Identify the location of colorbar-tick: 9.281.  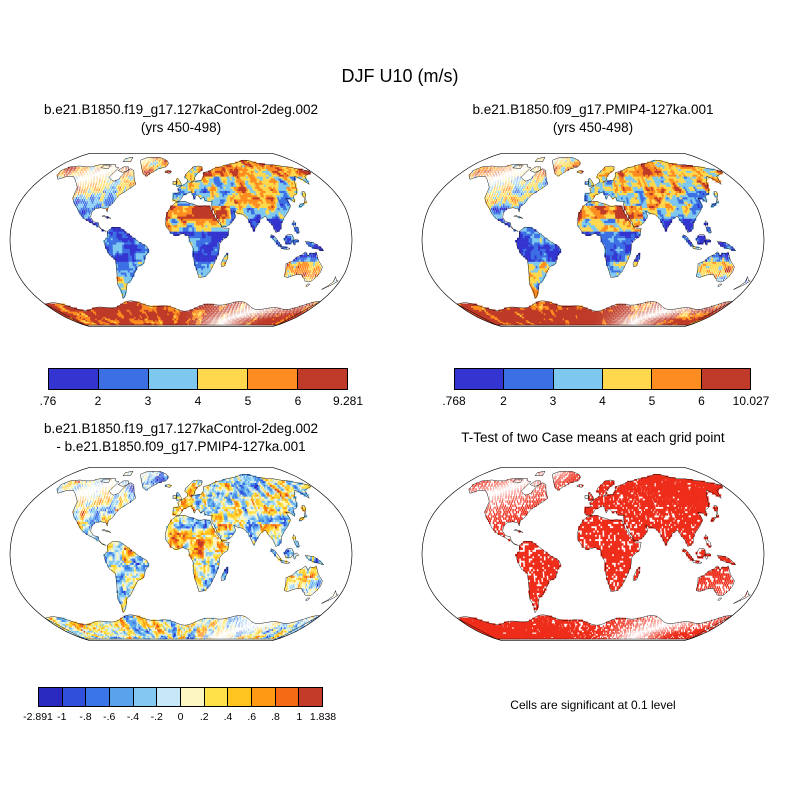
(348, 401).